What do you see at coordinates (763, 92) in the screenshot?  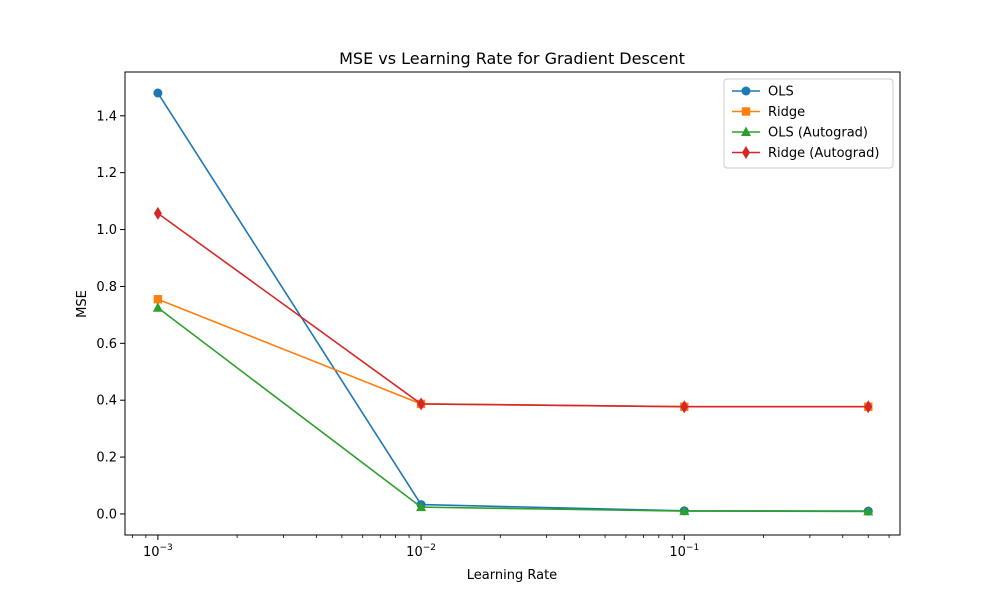 I see `legend-item: OLS` at bounding box center [763, 92].